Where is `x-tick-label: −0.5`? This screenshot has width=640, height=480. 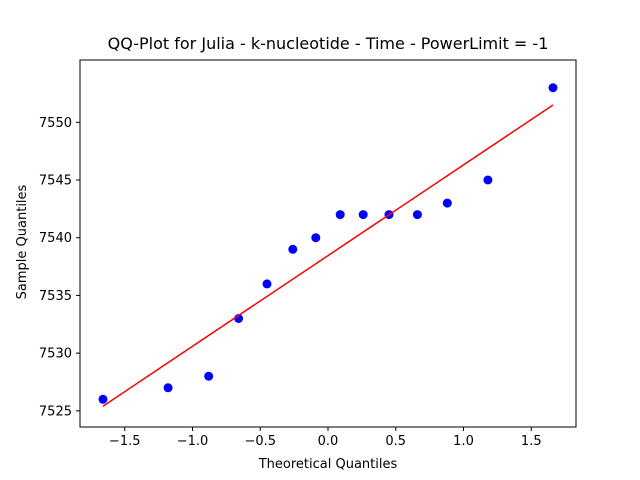
x-tick-label: −0.5 is located at coordinates (260, 441).